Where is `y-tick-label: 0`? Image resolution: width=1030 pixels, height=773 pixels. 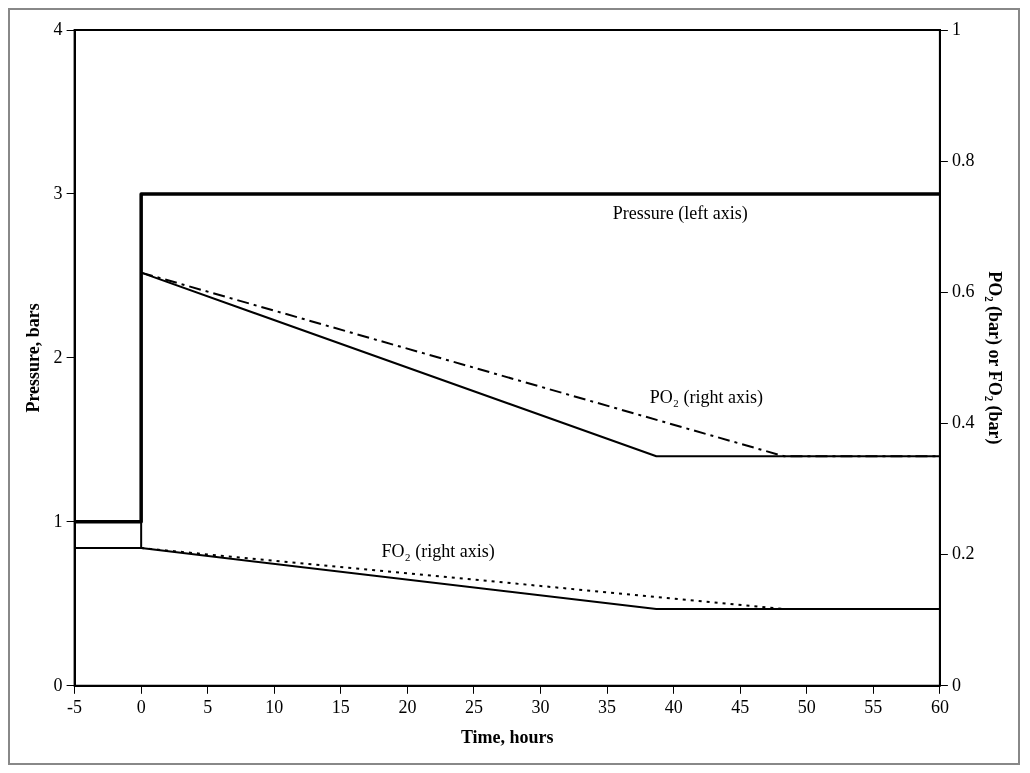
y-tick-label: 0 is located at coordinates (58, 684).